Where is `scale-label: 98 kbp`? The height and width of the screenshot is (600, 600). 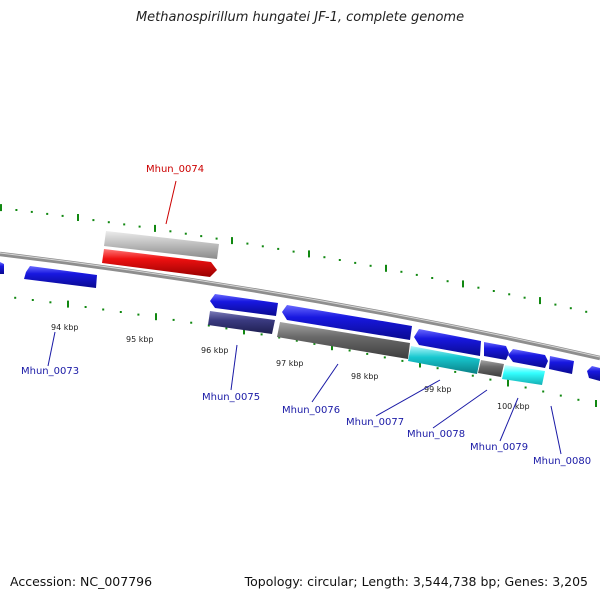
scale-label: 98 kbp is located at coordinates (365, 376).